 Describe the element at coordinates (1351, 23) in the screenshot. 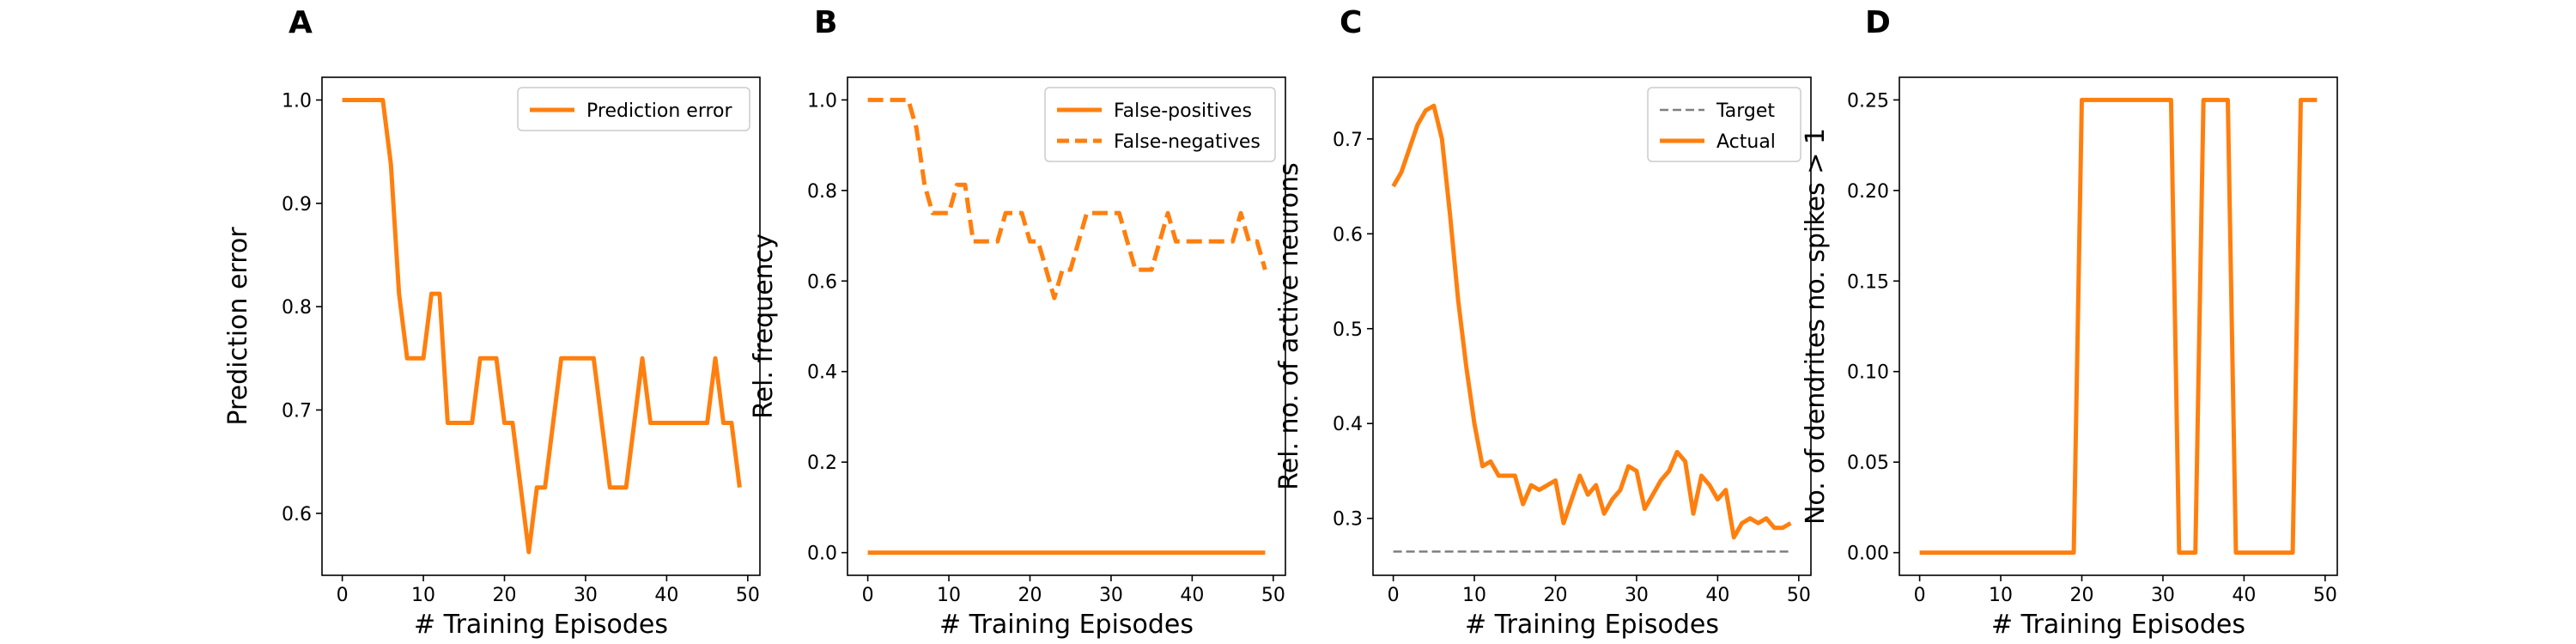

I see `panel-letter: C` at that location.